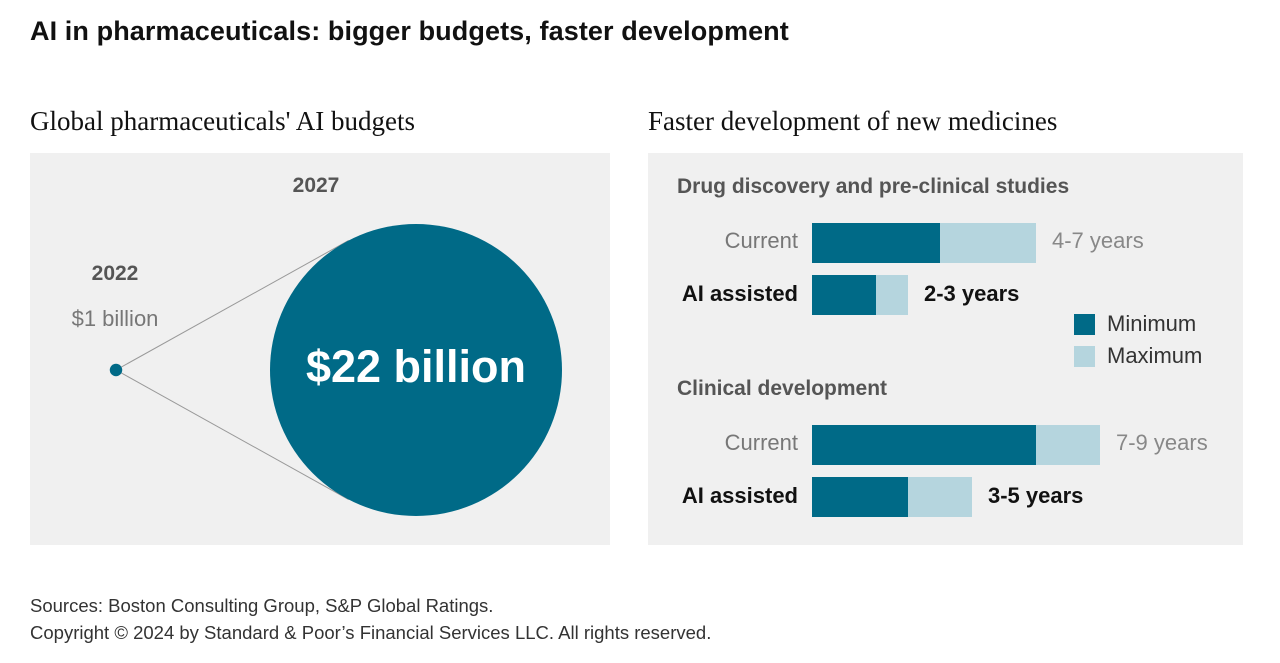 The image size is (1280, 663). I want to click on bar-discovery-current-minimum, so click(876, 243).